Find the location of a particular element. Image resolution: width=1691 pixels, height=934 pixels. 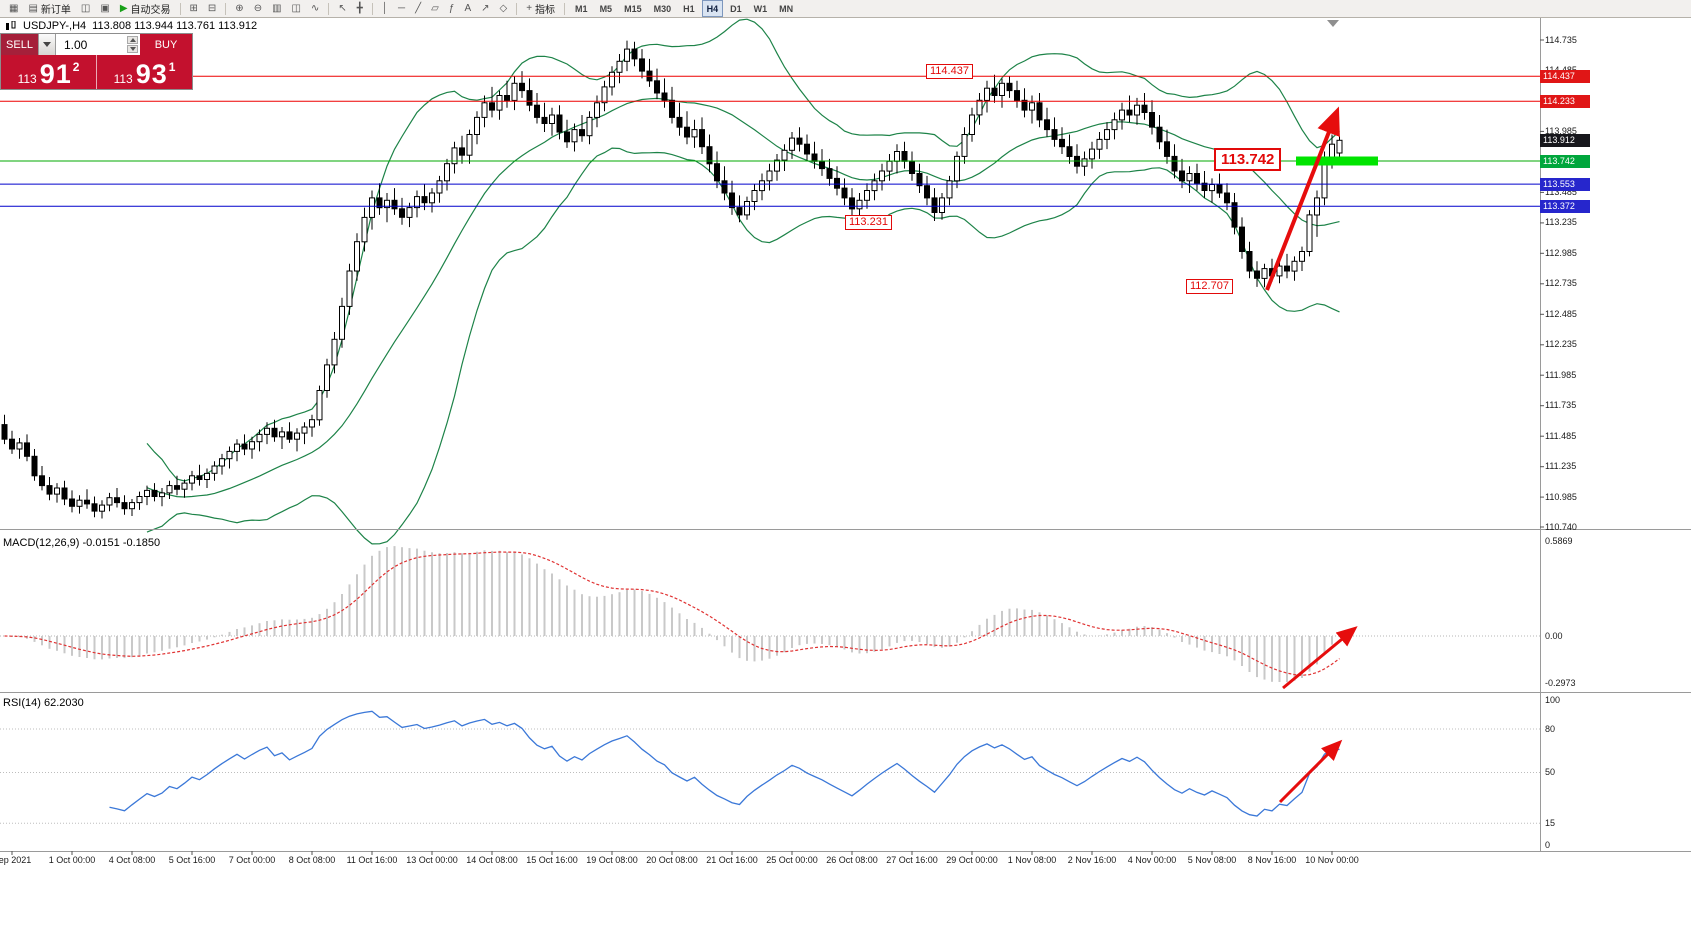

order-type-dropdown is located at coordinates (47, 44).